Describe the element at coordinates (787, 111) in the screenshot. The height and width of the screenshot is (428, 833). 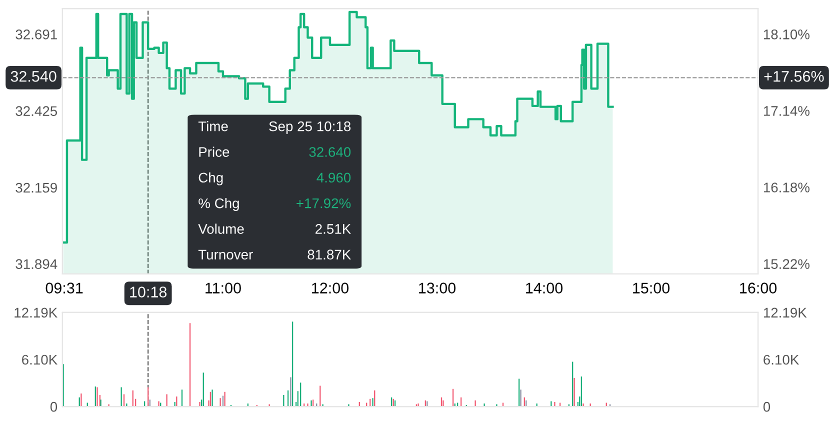
I see `y2-tick-label: 17.14%` at that location.